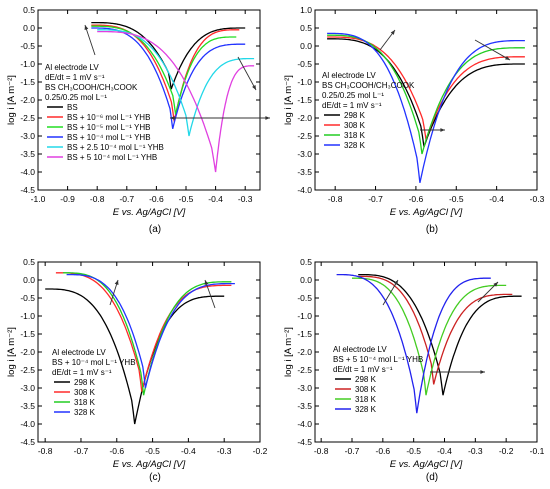 The height and width of the screenshot is (489, 550). I want to click on panel-label: (b), so click(432, 229).